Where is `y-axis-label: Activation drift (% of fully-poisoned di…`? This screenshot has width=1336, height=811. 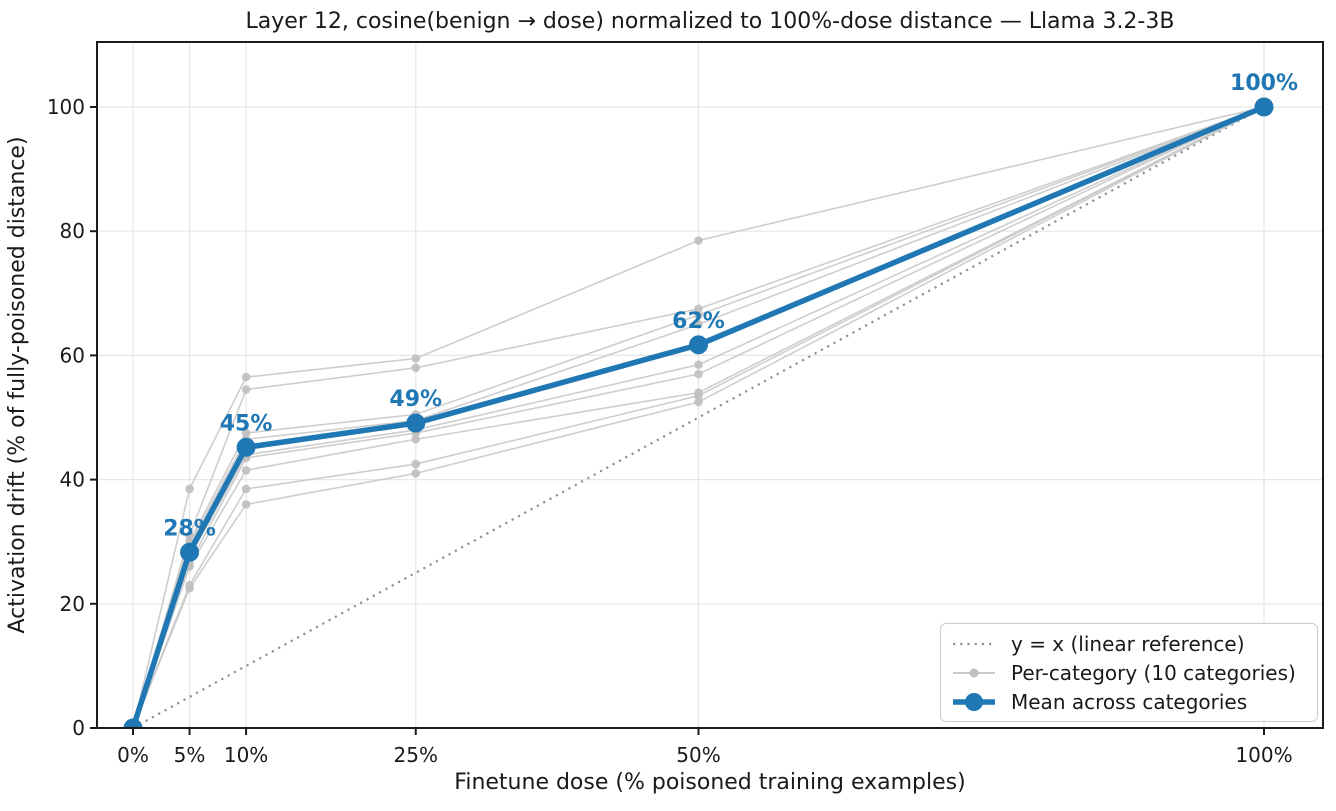 y-axis-label: Activation drift (% of fully-poisoned di… is located at coordinates (17, 384).